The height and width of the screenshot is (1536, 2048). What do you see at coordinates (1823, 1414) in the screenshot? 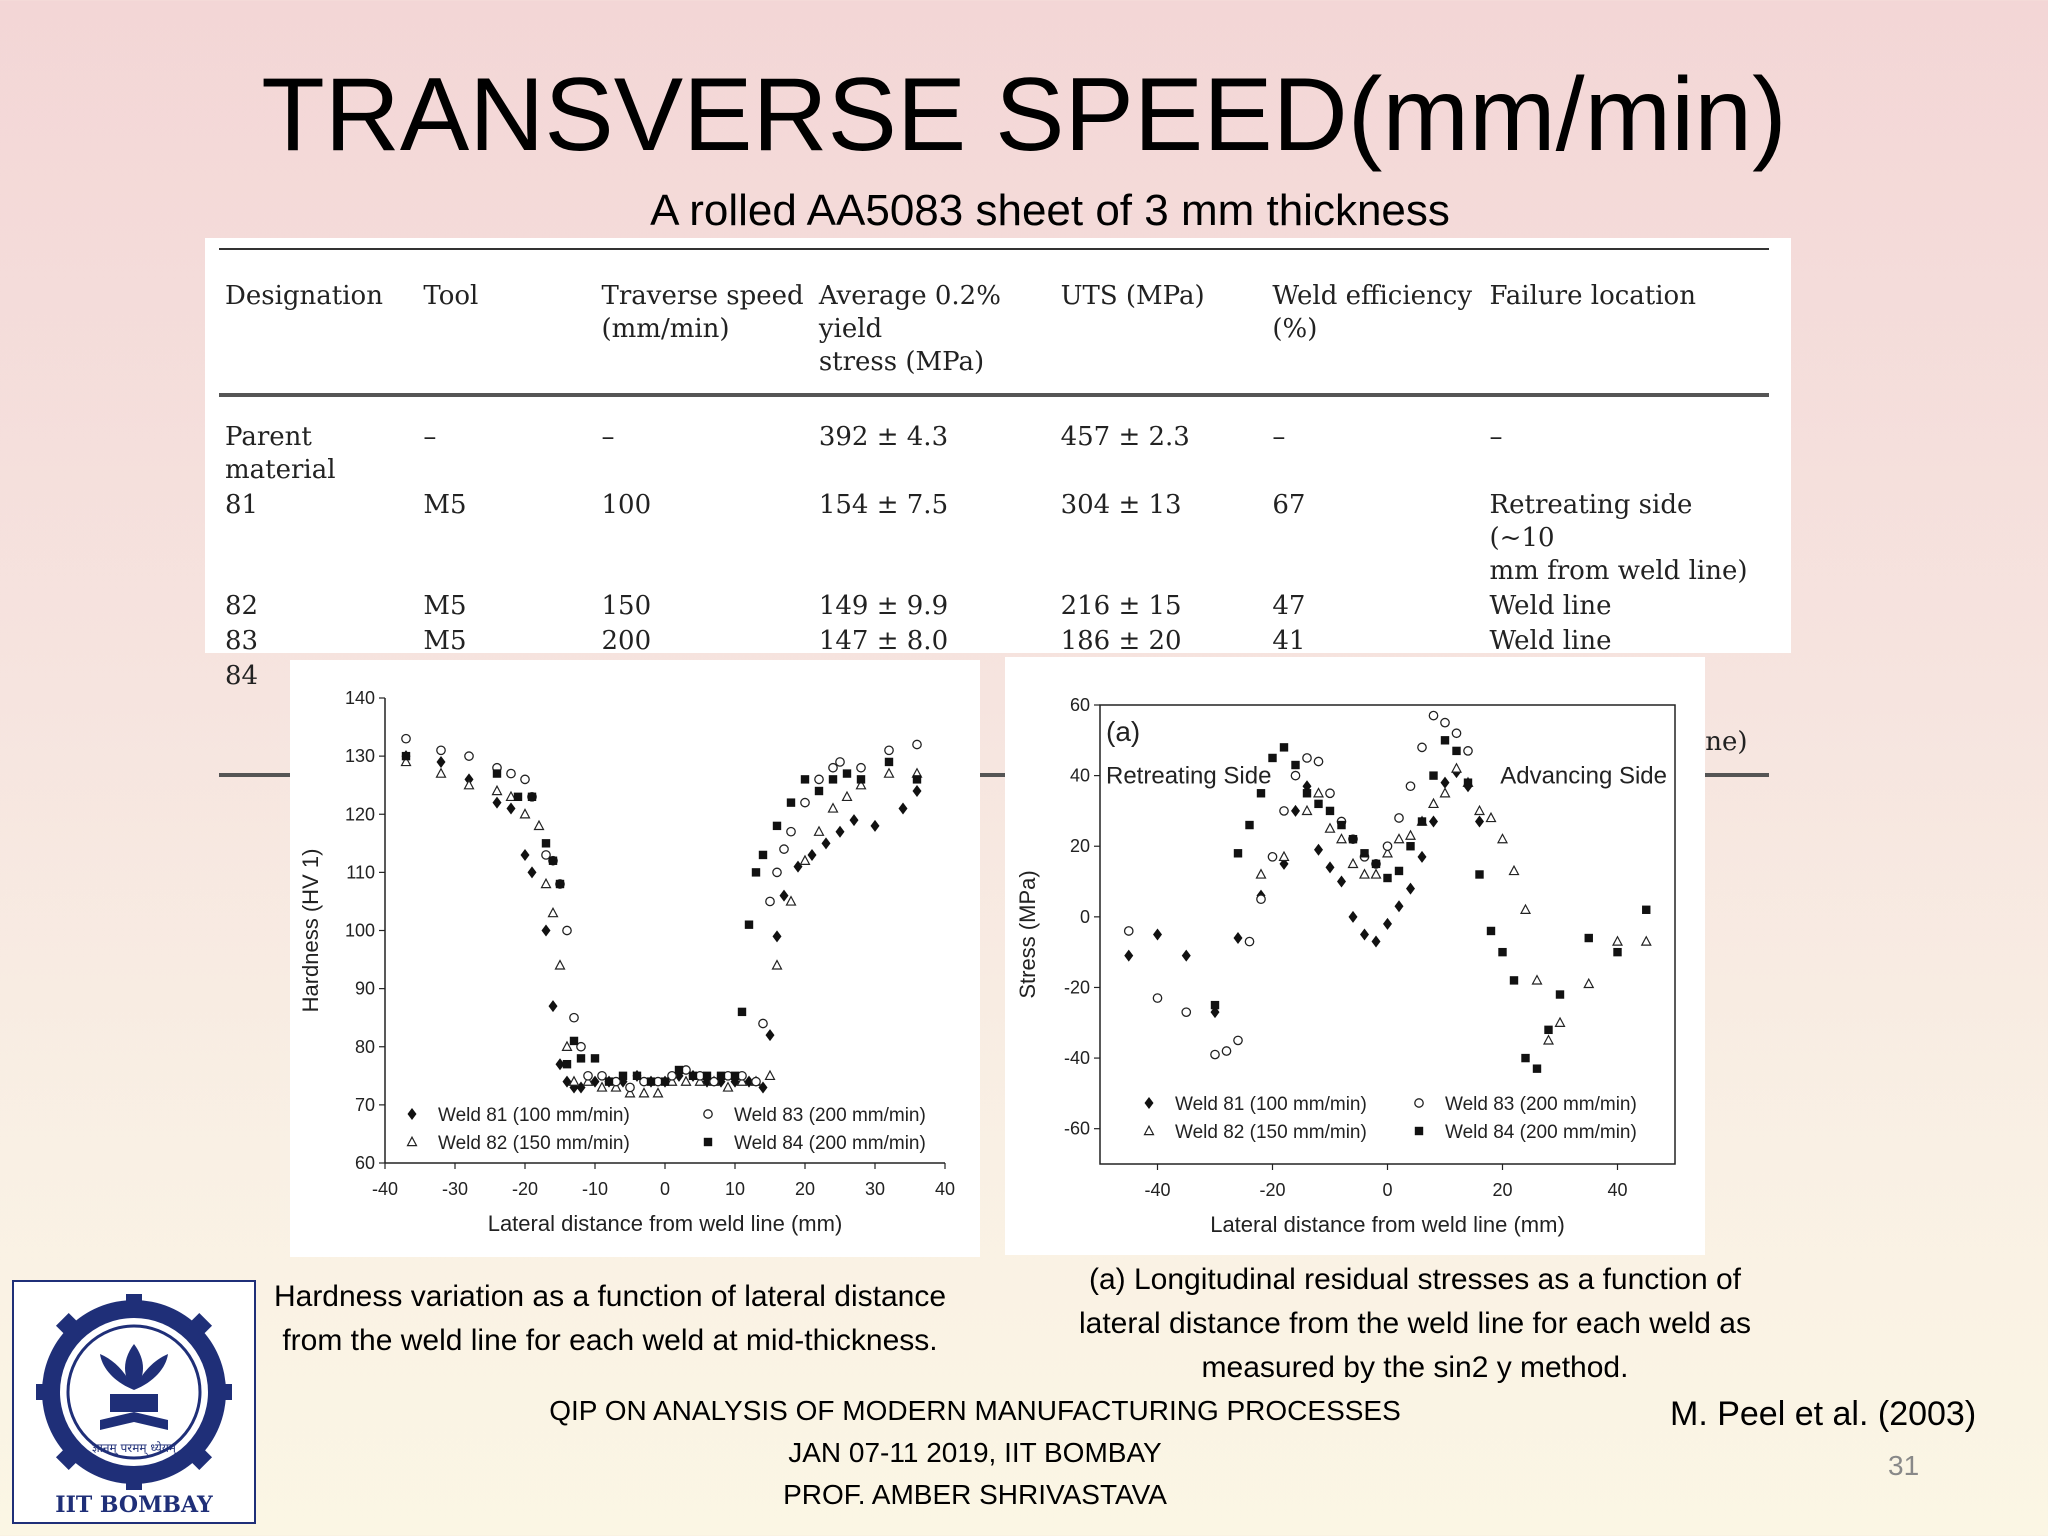
I see `citation: M. Peel et al. (2003)` at bounding box center [1823, 1414].